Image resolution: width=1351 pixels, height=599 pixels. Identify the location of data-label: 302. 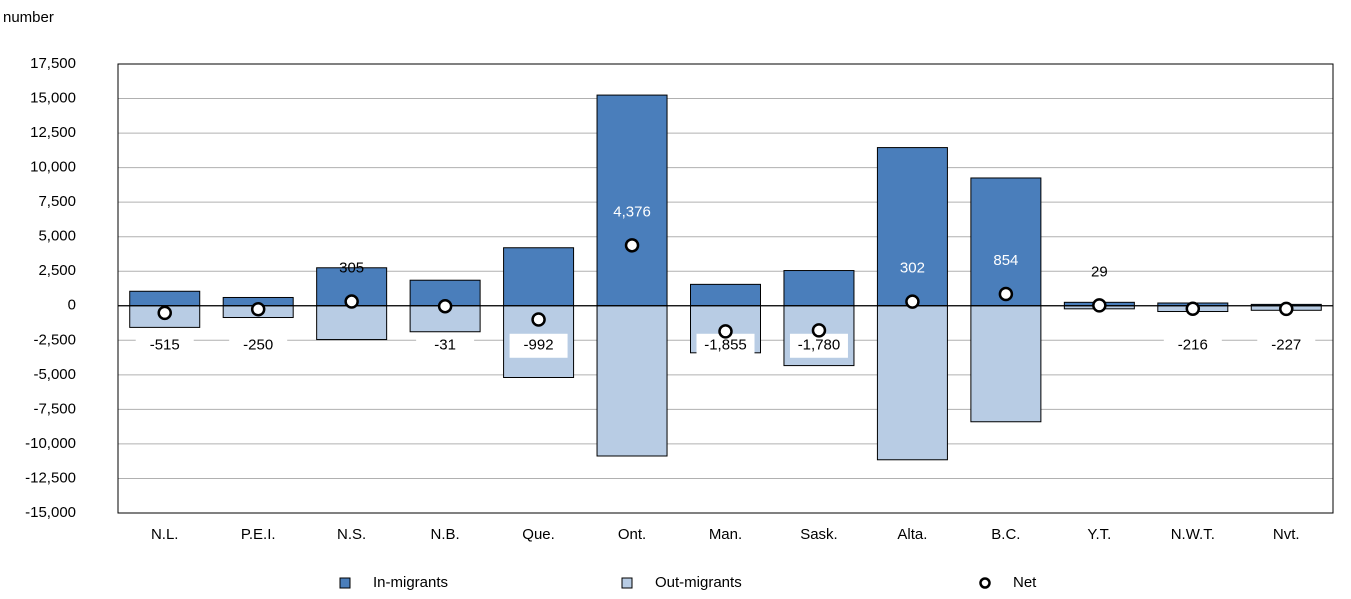
(912, 268).